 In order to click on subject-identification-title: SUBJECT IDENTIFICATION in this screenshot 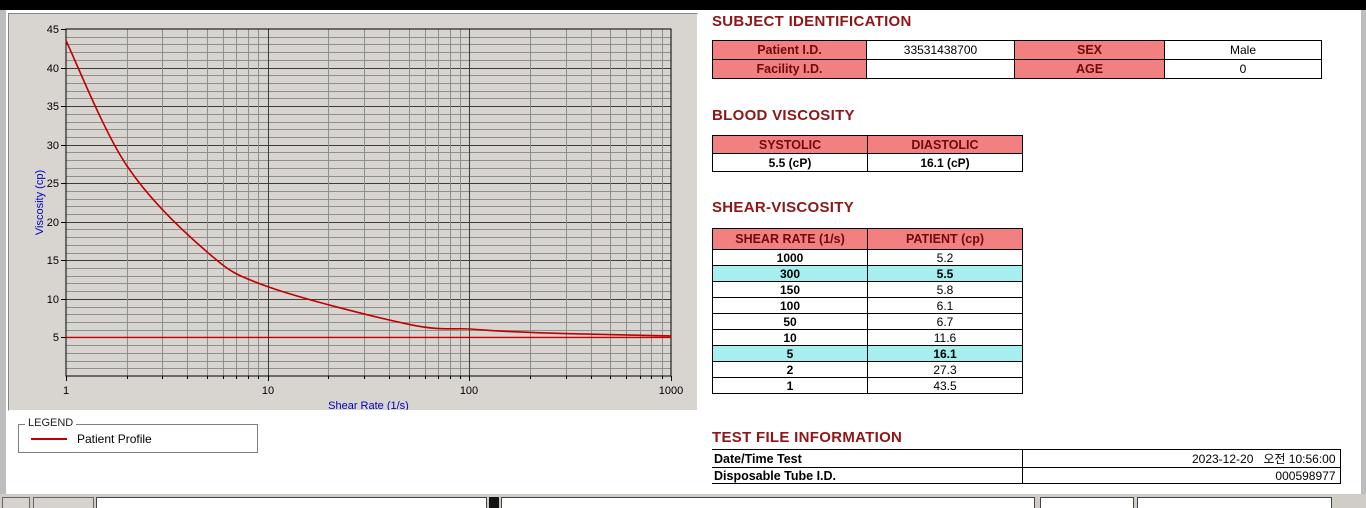, I will do `click(812, 21)`.